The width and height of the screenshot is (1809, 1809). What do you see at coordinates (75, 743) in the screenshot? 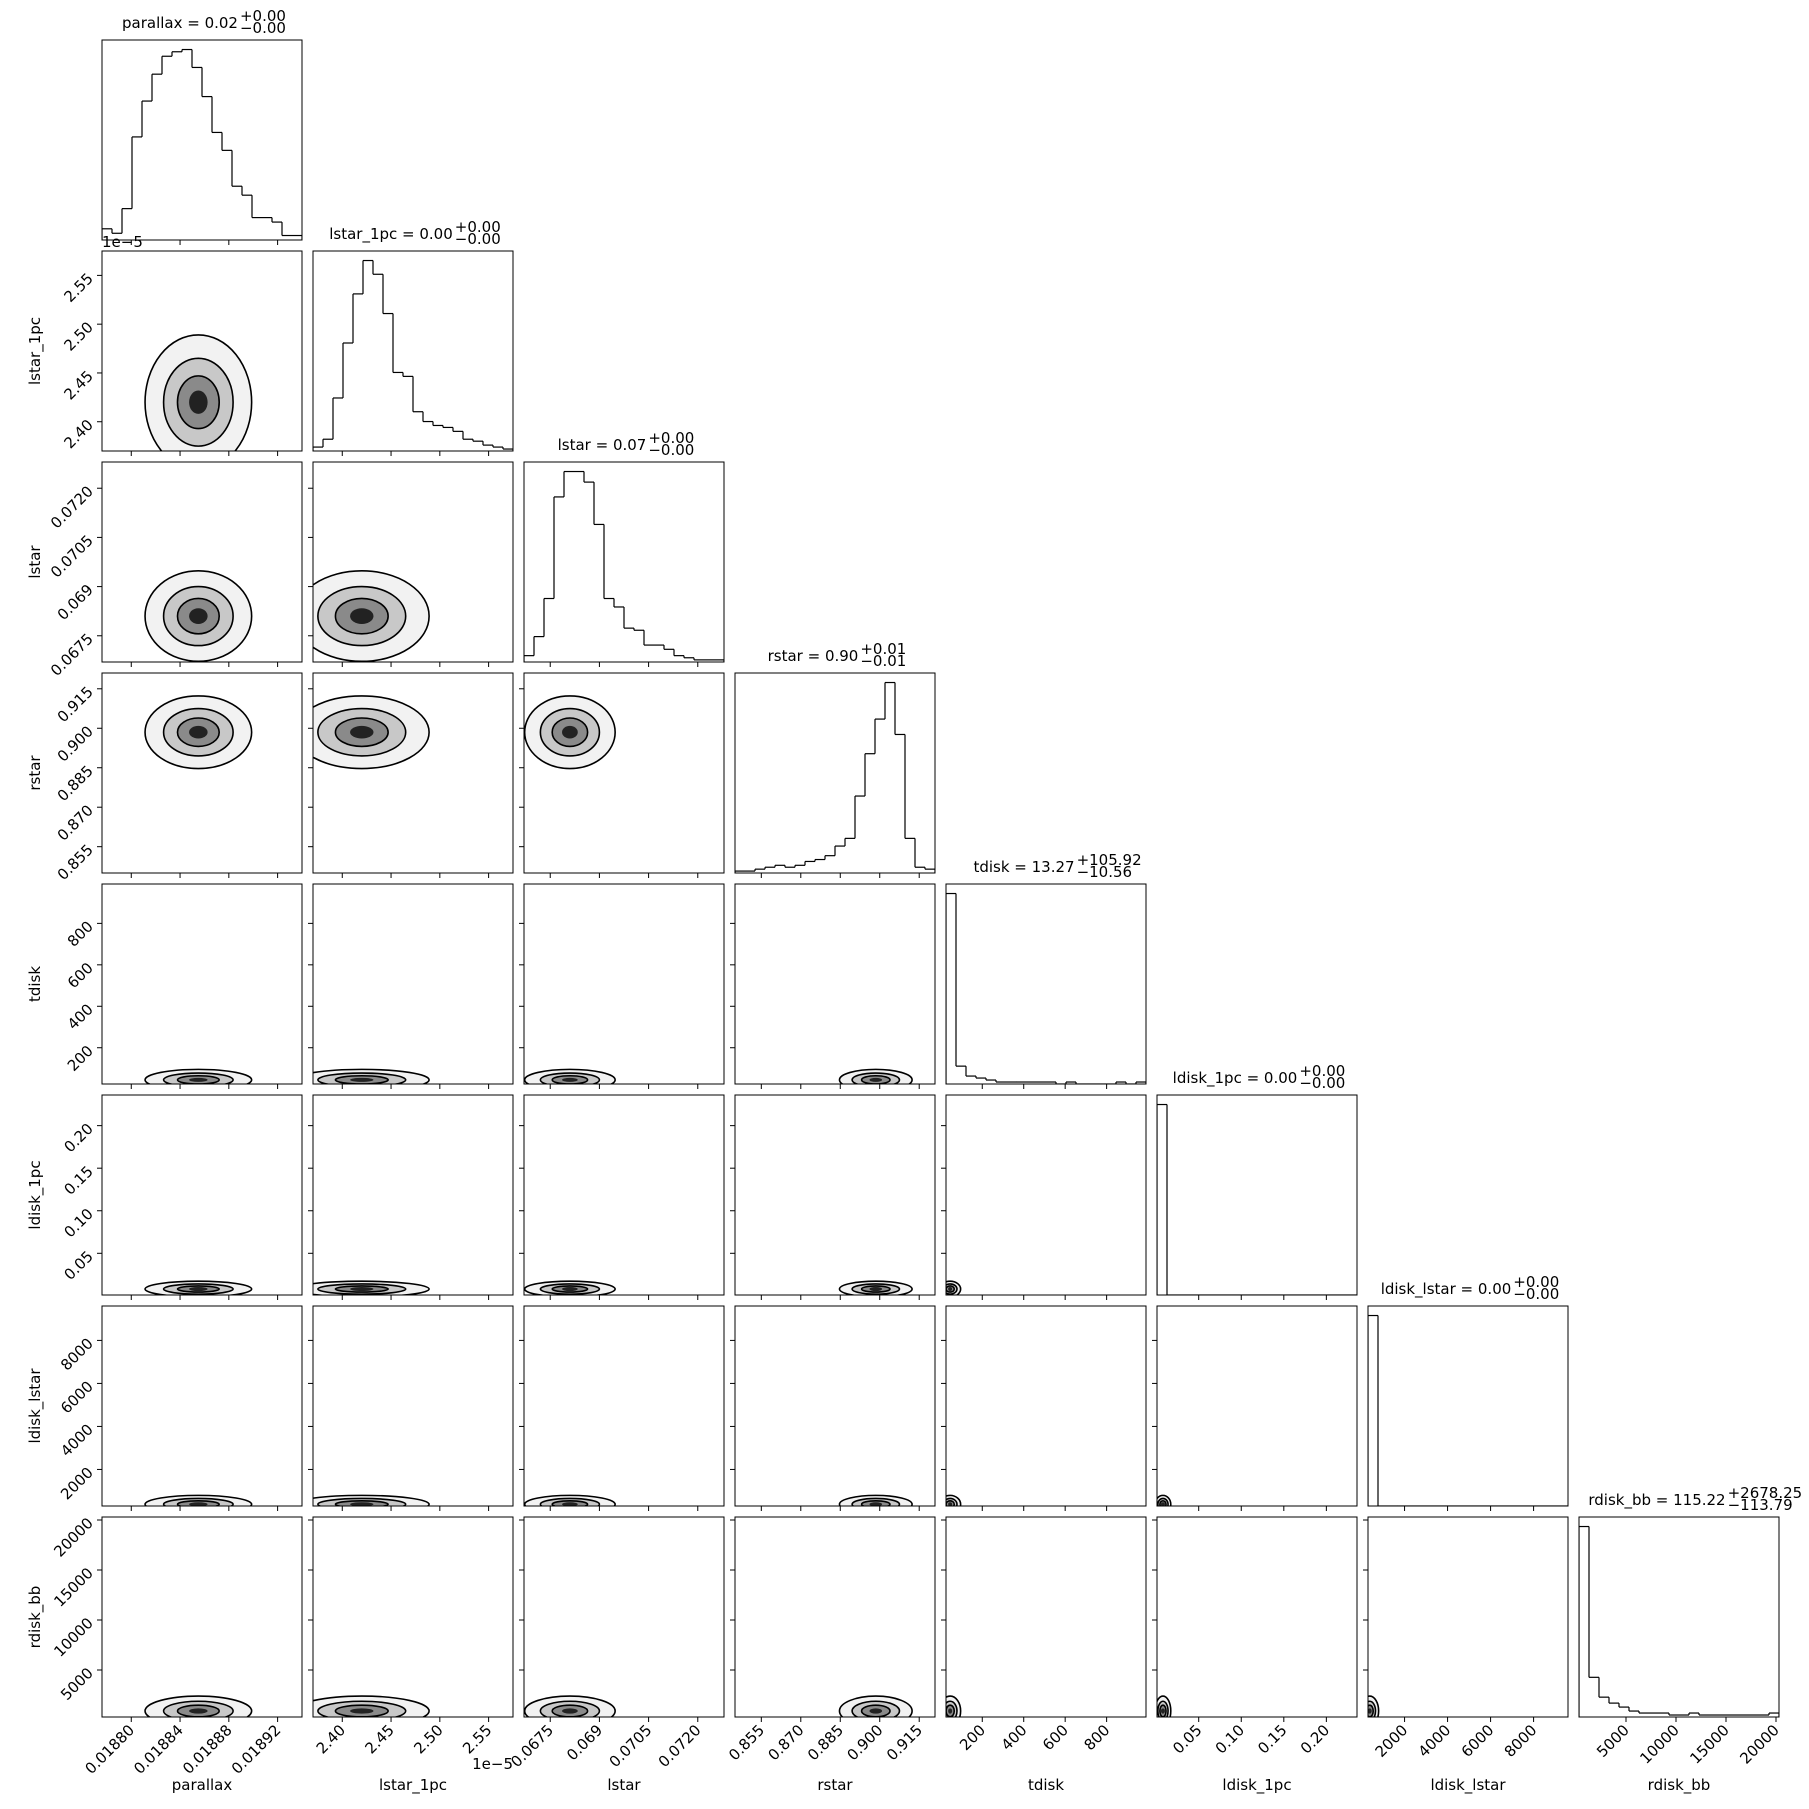
I see `y-tick-label: 0.900` at bounding box center [75, 743].